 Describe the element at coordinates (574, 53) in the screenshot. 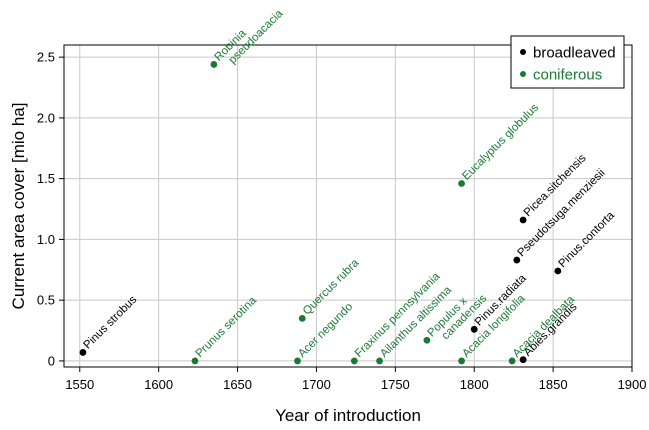

I see `legend-label-broadleaved: broadleaved` at that location.